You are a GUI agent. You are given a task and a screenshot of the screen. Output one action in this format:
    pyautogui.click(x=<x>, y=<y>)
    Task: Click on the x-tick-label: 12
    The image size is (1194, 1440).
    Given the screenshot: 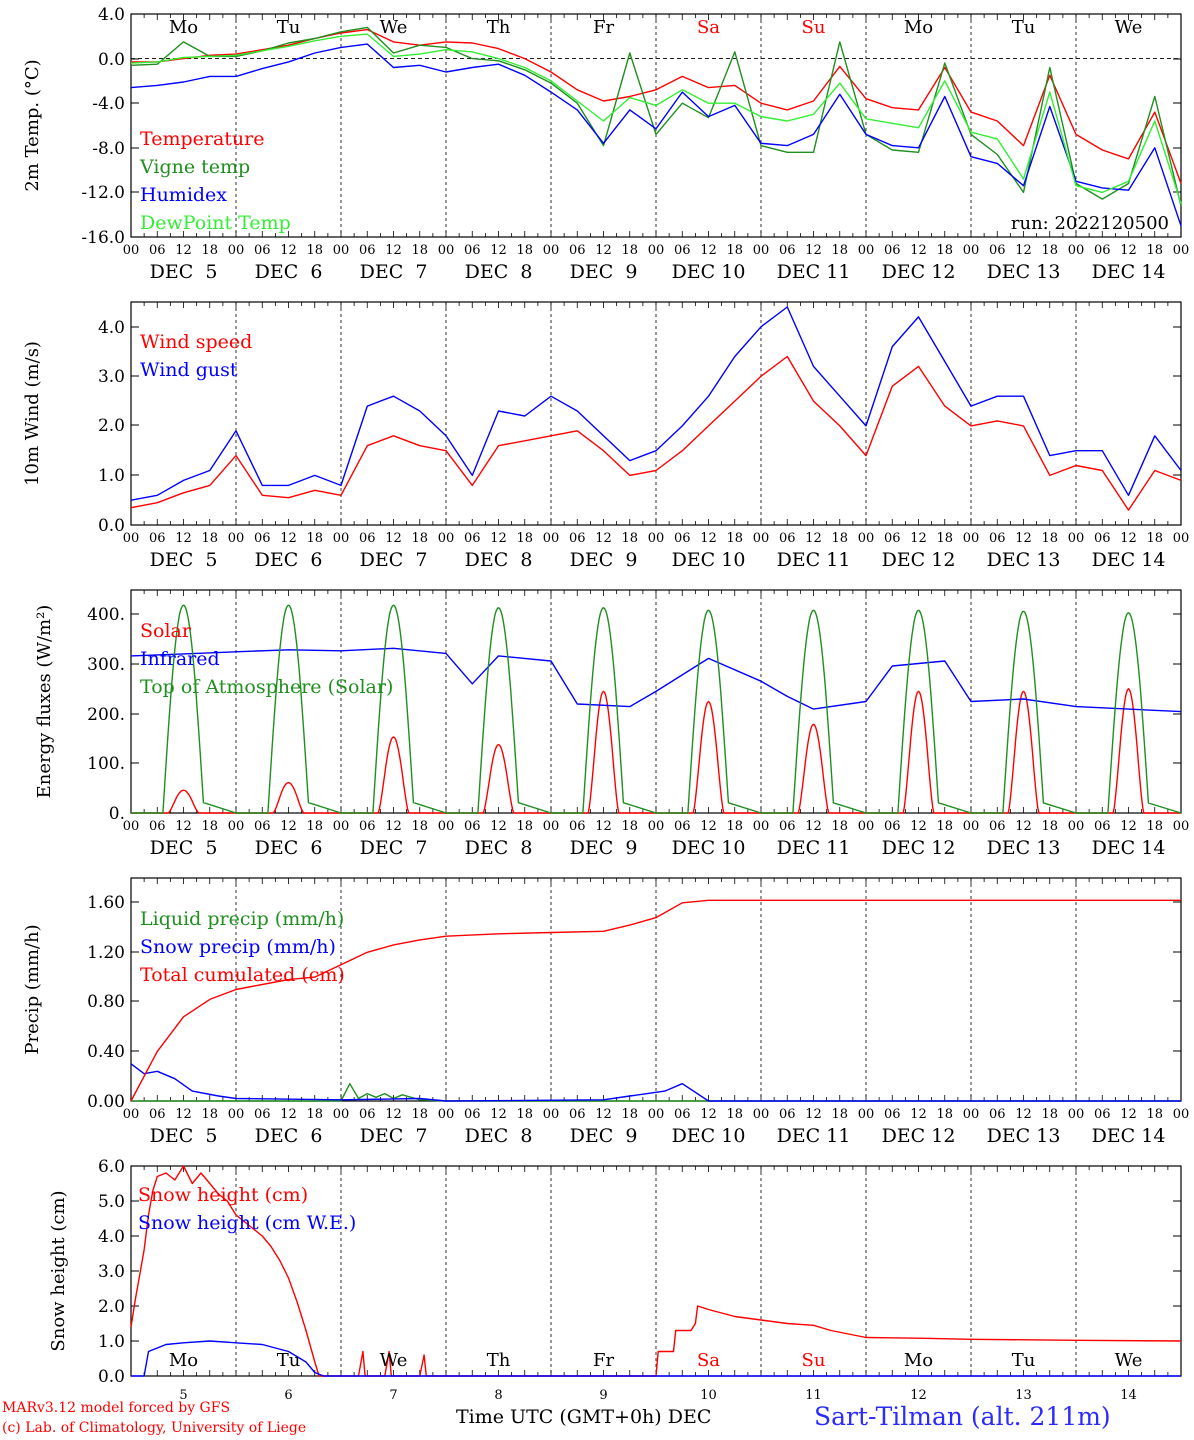 What is the action you would take?
    pyautogui.click(x=918, y=1395)
    